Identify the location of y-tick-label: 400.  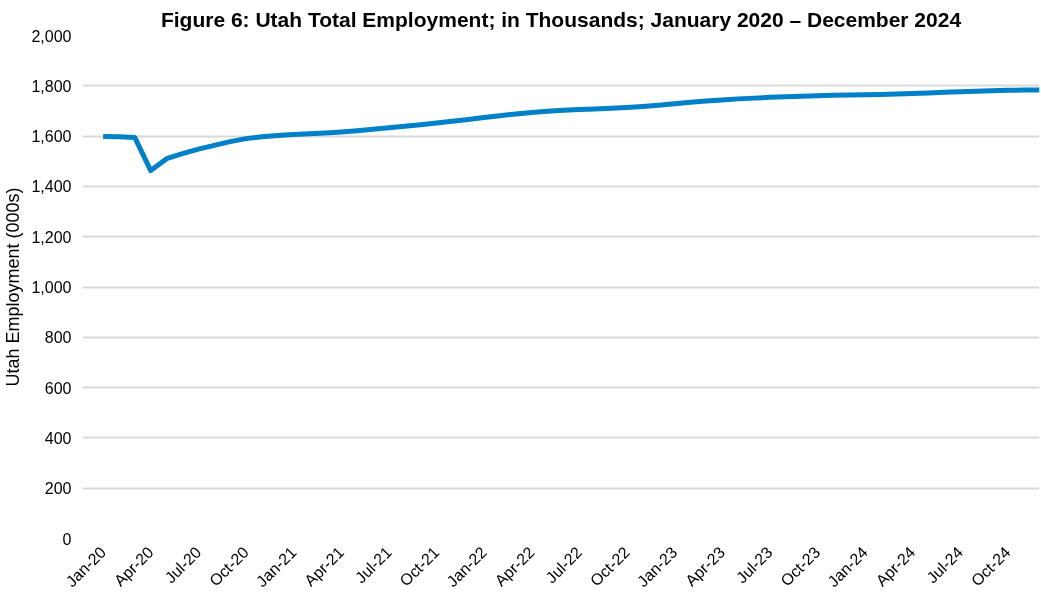
(58, 438).